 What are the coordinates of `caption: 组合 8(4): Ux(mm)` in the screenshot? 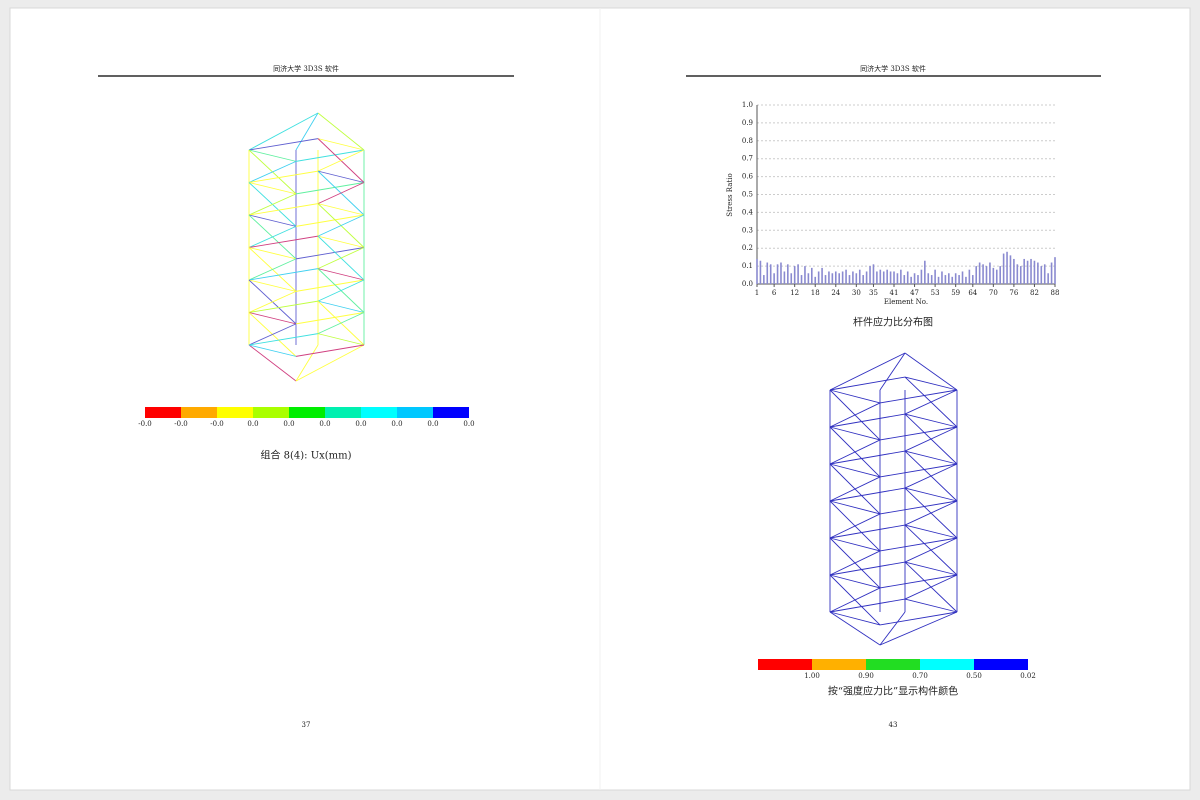 It's located at (305, 455).